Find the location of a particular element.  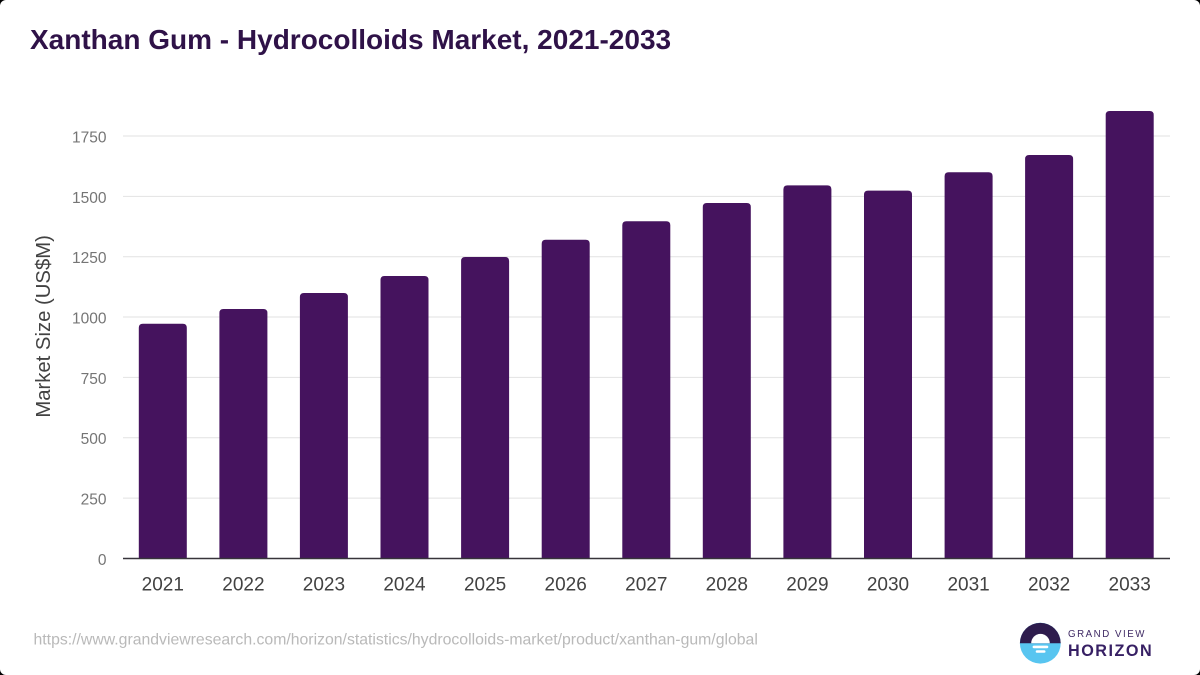

svg-text: GRAND VIEW is located at coordinates (1107, 634).